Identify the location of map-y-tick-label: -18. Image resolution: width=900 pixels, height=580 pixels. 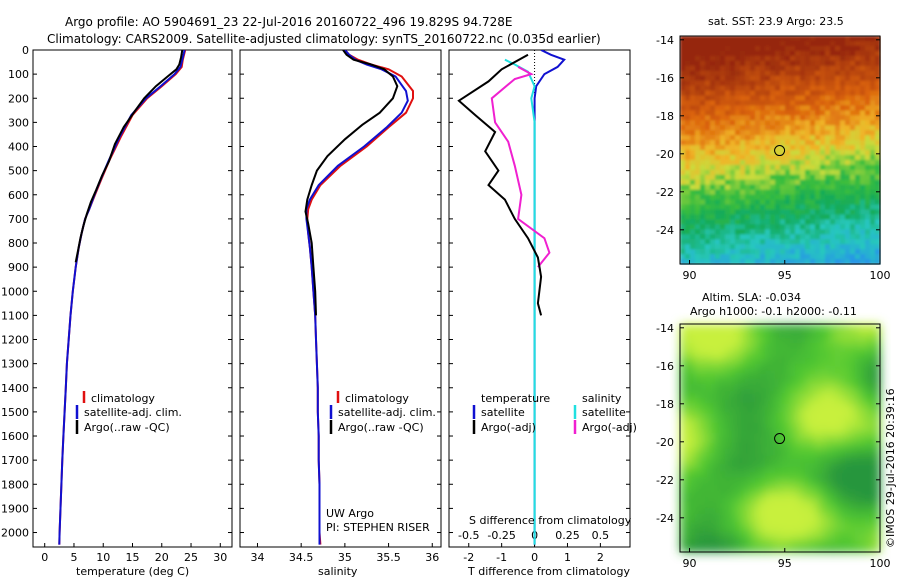
(665, 116).